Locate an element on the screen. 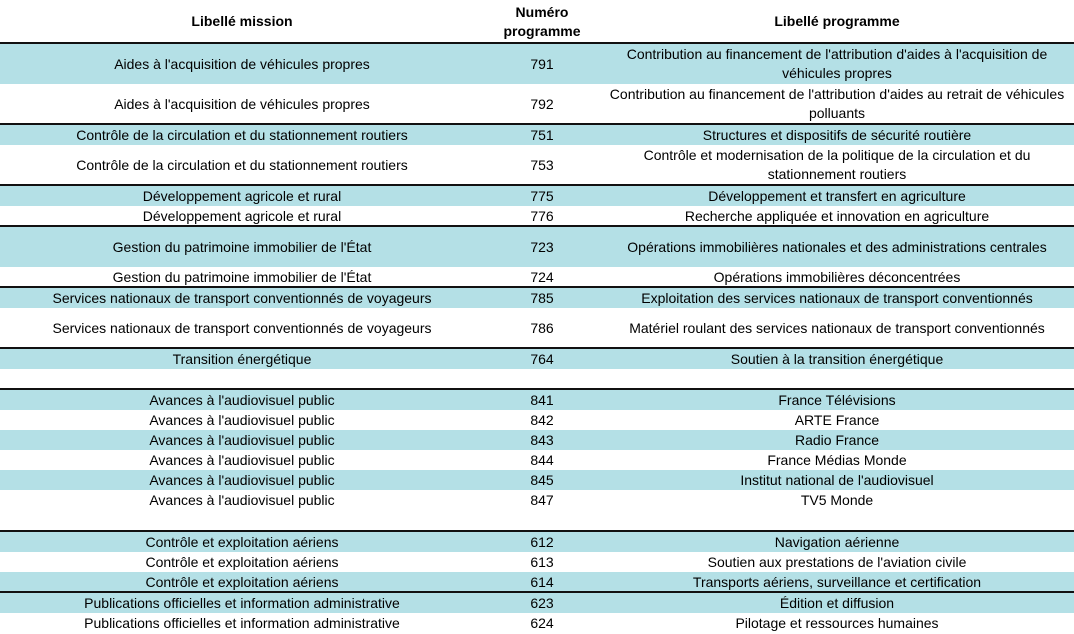  programme-cell: France Médias Monde is located at coordinates (837, 459).